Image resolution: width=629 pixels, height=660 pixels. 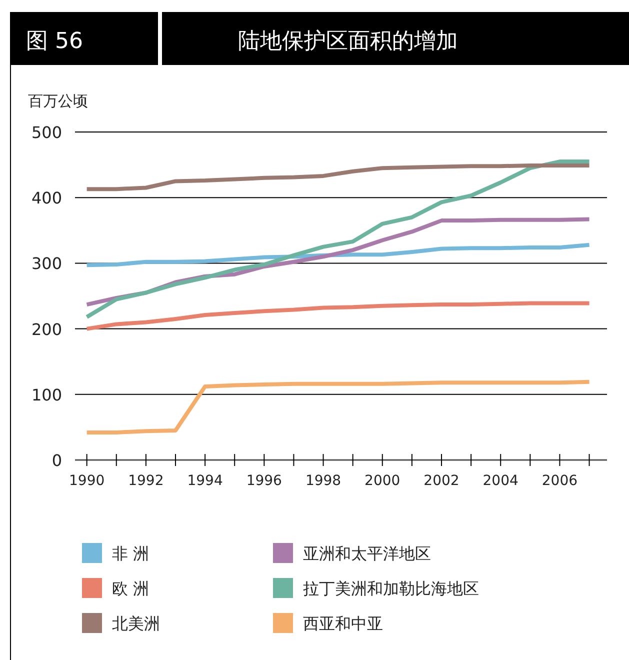 I want to click on x-tick-label: 2000, so click(x=382, y=481).